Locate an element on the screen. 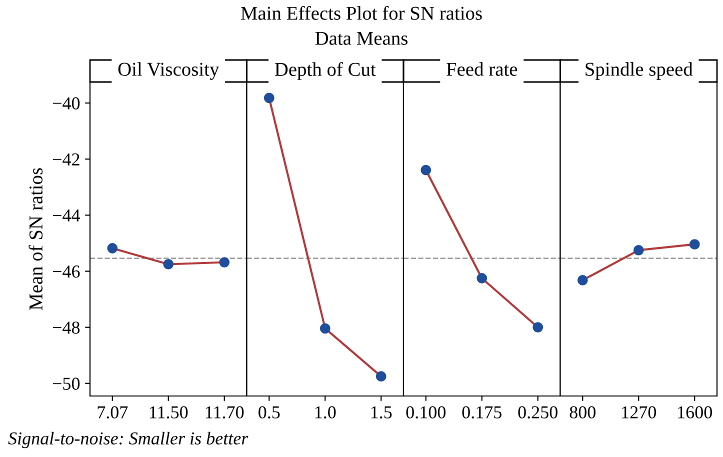  text: Main Effects Plot for SN ratios is located at coordinates (361, 13).